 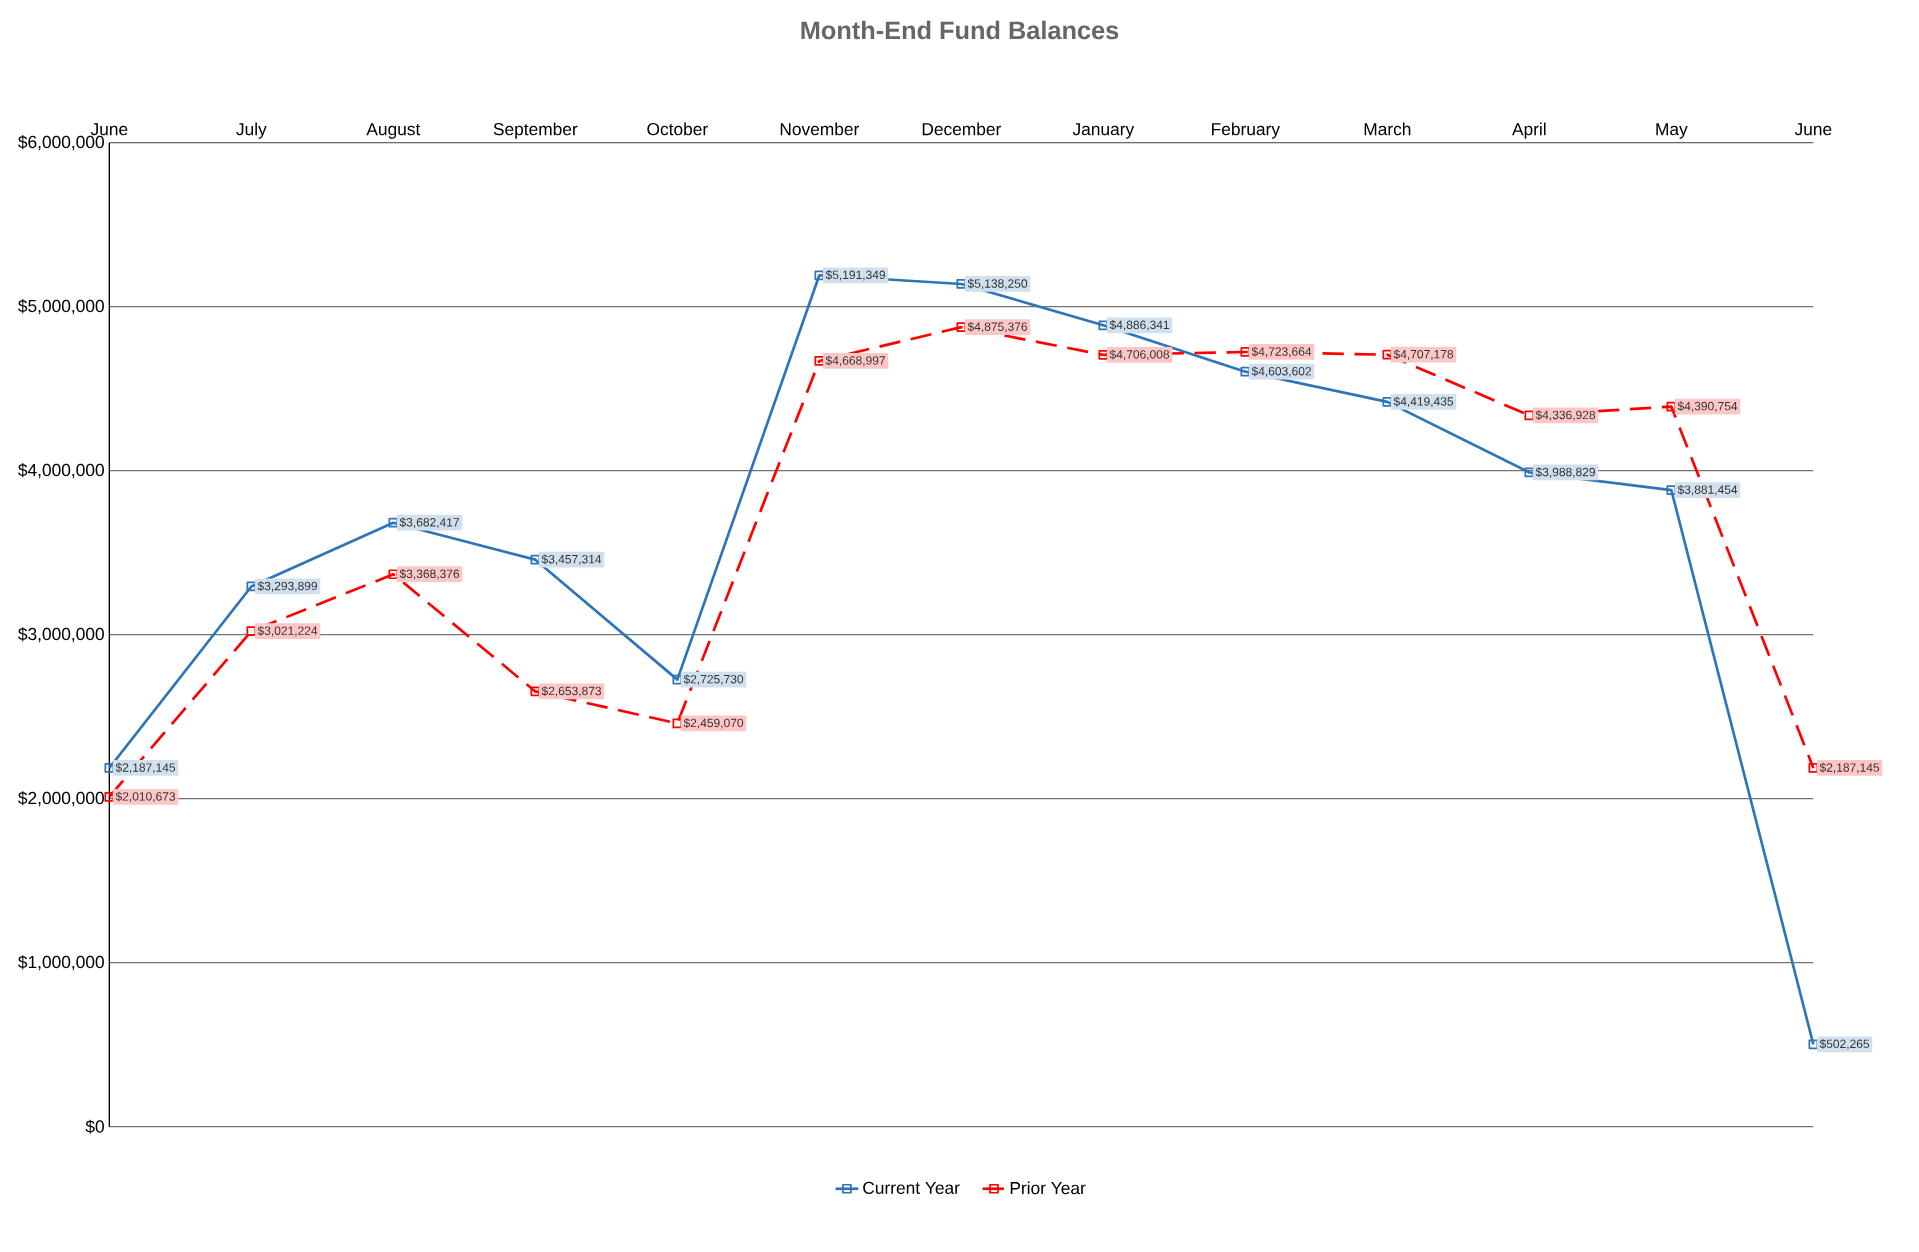 What do you see at coordinates (1423, 354) in the screenshot?
I see `data-label: $4,707,178` at bounding box center [1423, 354].